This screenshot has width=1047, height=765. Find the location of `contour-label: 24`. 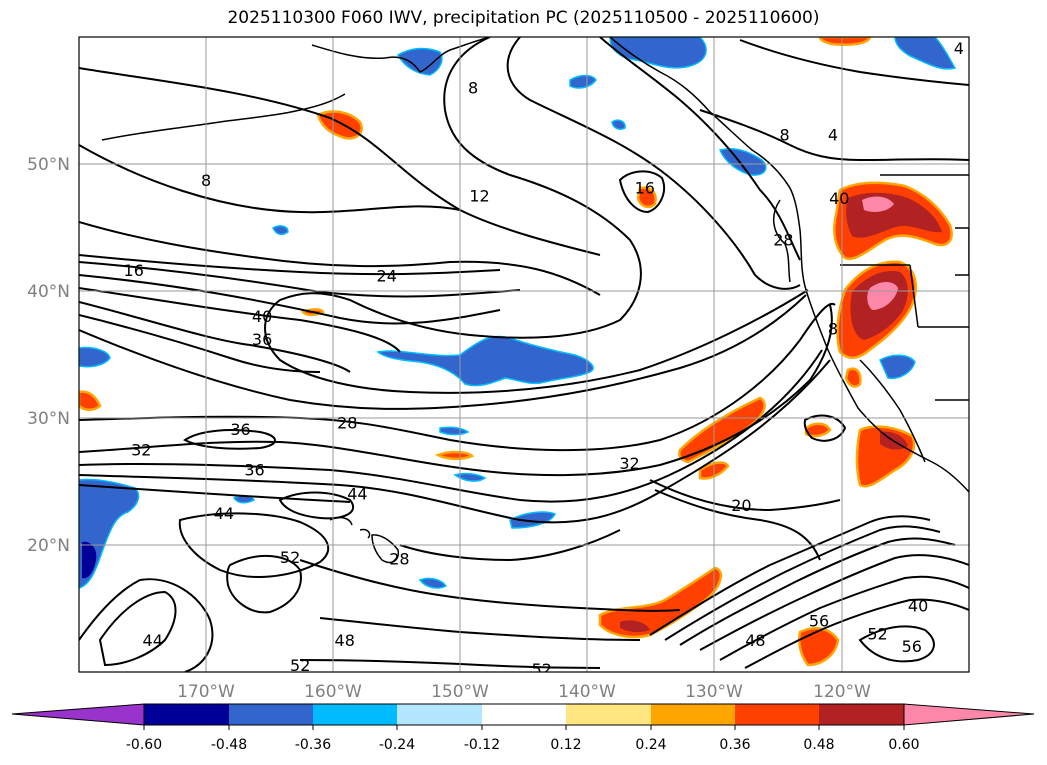

contour-label: 24 is located at coordinates (387, 275).